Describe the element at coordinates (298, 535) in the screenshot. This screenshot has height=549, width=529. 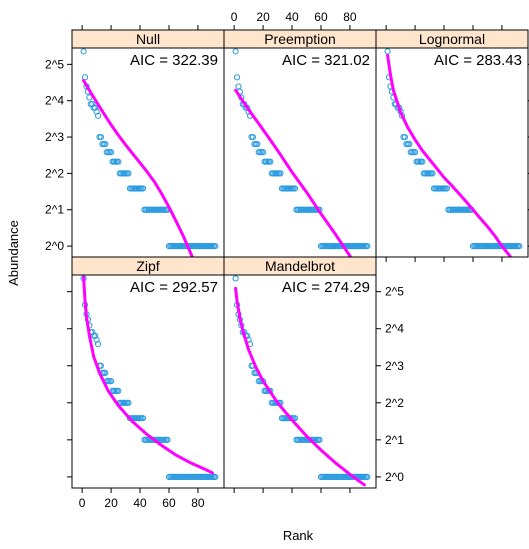
I see `x-axis-label: Rank` at that location.